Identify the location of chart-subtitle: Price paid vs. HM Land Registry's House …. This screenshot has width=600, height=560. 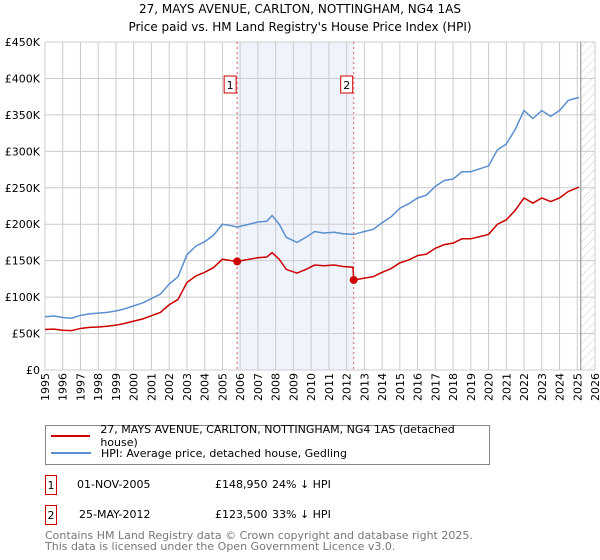
(299, 27).